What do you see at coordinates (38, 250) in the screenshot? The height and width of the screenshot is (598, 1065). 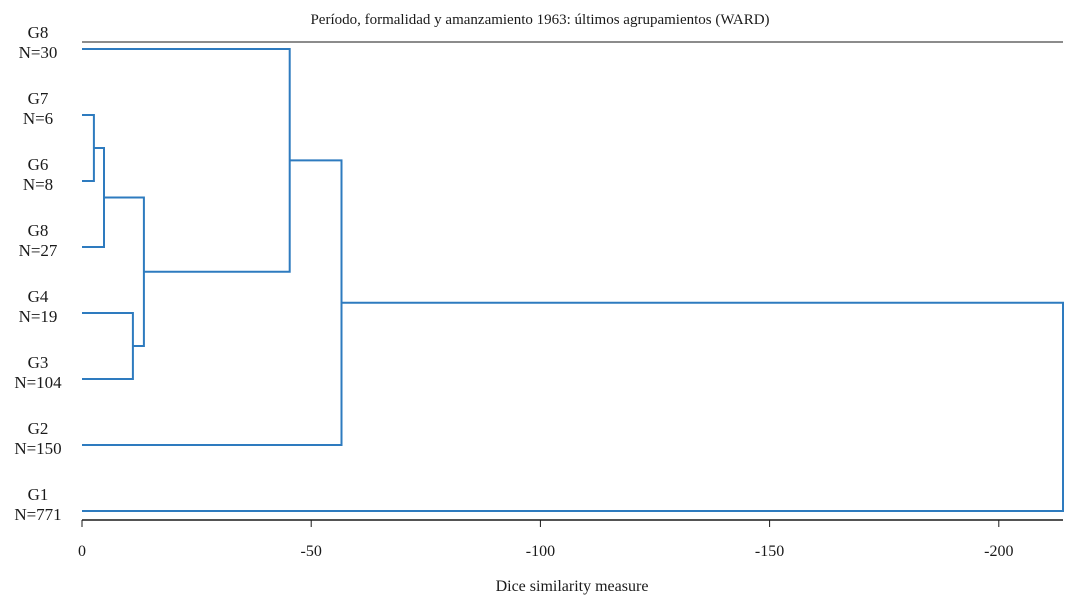 I see `leaf-label-count: N=27` at bounding box center [38, 250].